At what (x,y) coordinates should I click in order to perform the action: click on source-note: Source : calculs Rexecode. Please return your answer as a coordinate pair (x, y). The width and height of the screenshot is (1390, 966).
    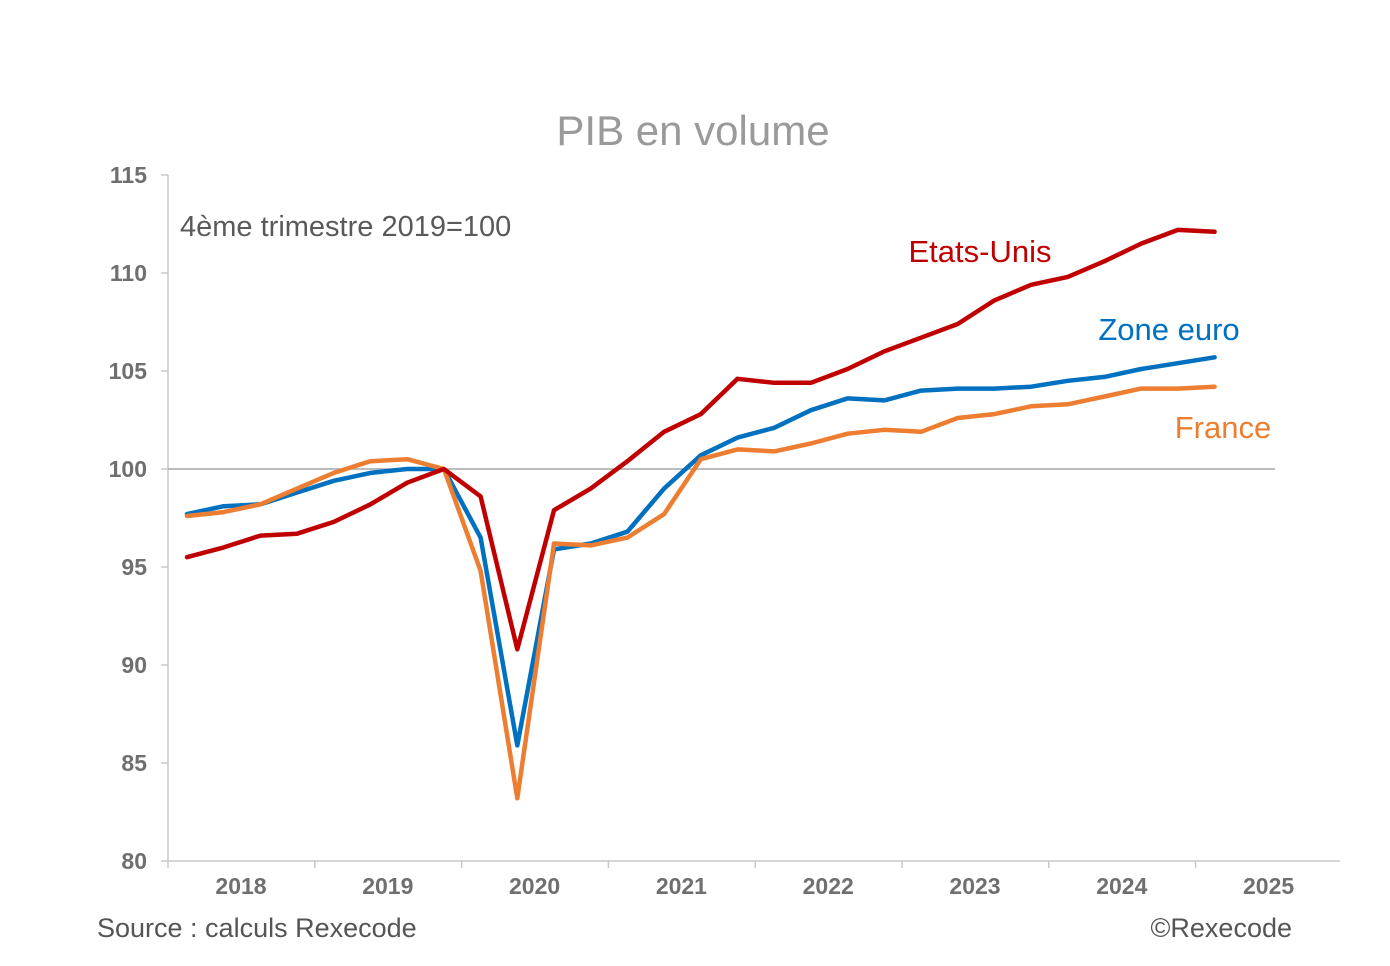
    Looking at the image, I should click on (257, 928).